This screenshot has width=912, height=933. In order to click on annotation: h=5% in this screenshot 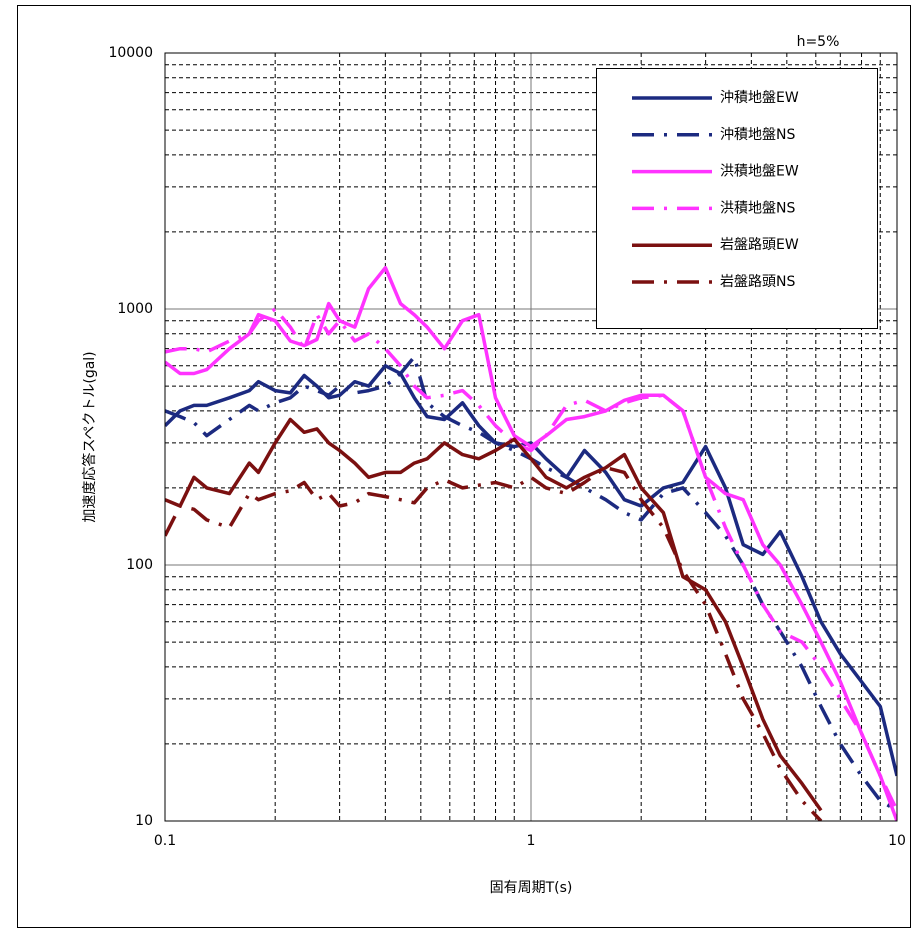, I will do `click(818, 42)`.